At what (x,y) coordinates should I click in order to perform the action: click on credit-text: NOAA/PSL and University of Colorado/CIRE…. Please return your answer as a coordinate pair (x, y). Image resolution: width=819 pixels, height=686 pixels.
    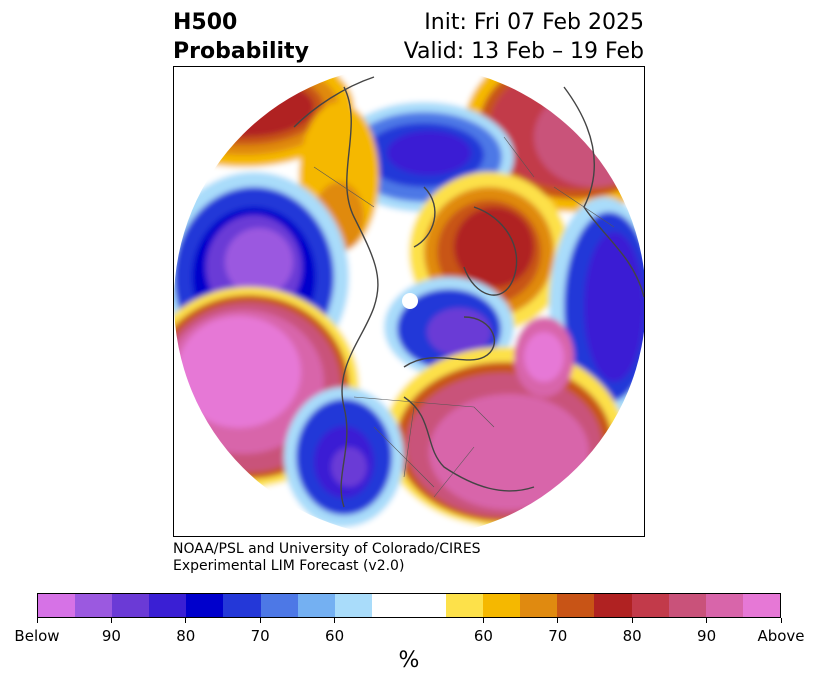
    Looking at the image, I should click on (327, 558).